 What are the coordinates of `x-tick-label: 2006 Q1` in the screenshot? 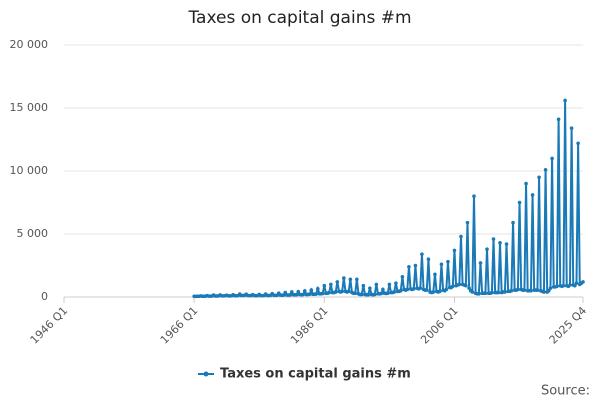 It's located at (439, 325).